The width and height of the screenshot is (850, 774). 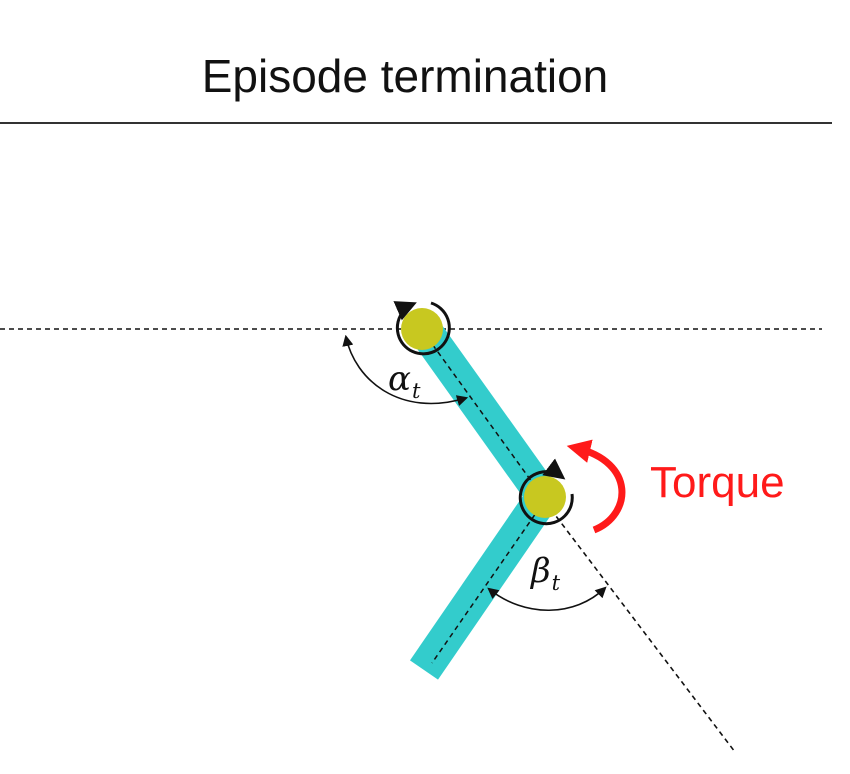 What do you see at coordinates (596, 486) in the screenshot?
I see `torque-arrow-icon` at bounding box center [596, 486].